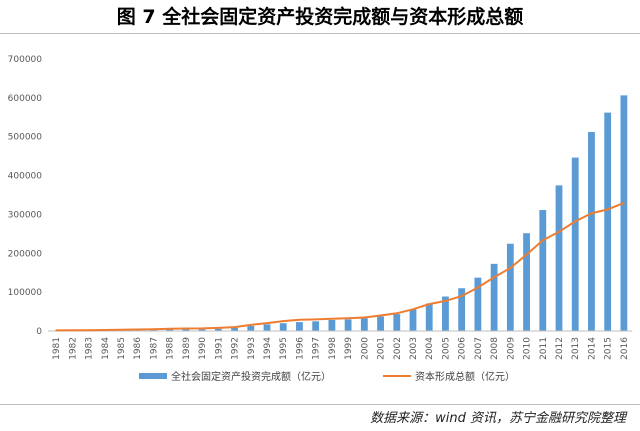 Image resolution: width=640 pixels, height=431 pixels. Describe the element at coordinates (90, 348) in the screenshot. I see `x-tick-label: 1983` at that location.